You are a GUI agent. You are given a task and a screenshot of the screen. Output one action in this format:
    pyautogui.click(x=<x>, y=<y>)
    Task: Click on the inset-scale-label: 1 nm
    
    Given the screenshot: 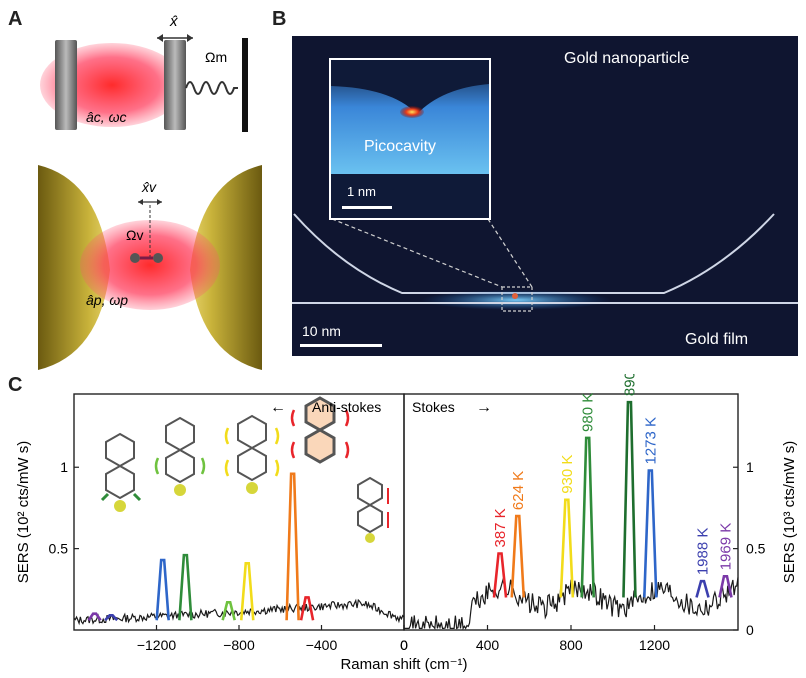 What is the action you would take?
    pyautogui.click(x=361, y=191)
    